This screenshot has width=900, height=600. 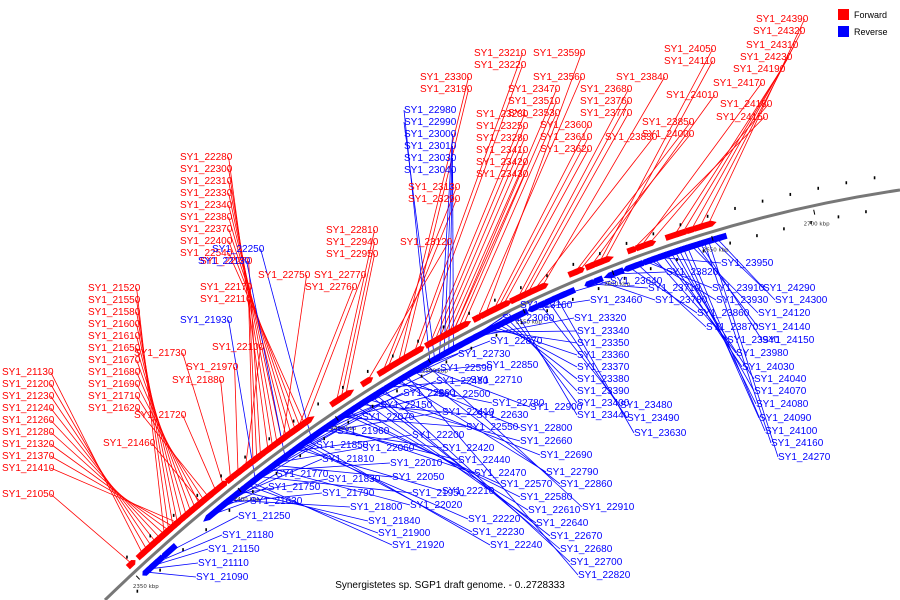 What do you see at coordinates (146, 587) in the screenshot?
I see `tick-label: 2350 kbp` at bounding box center [146, 587].